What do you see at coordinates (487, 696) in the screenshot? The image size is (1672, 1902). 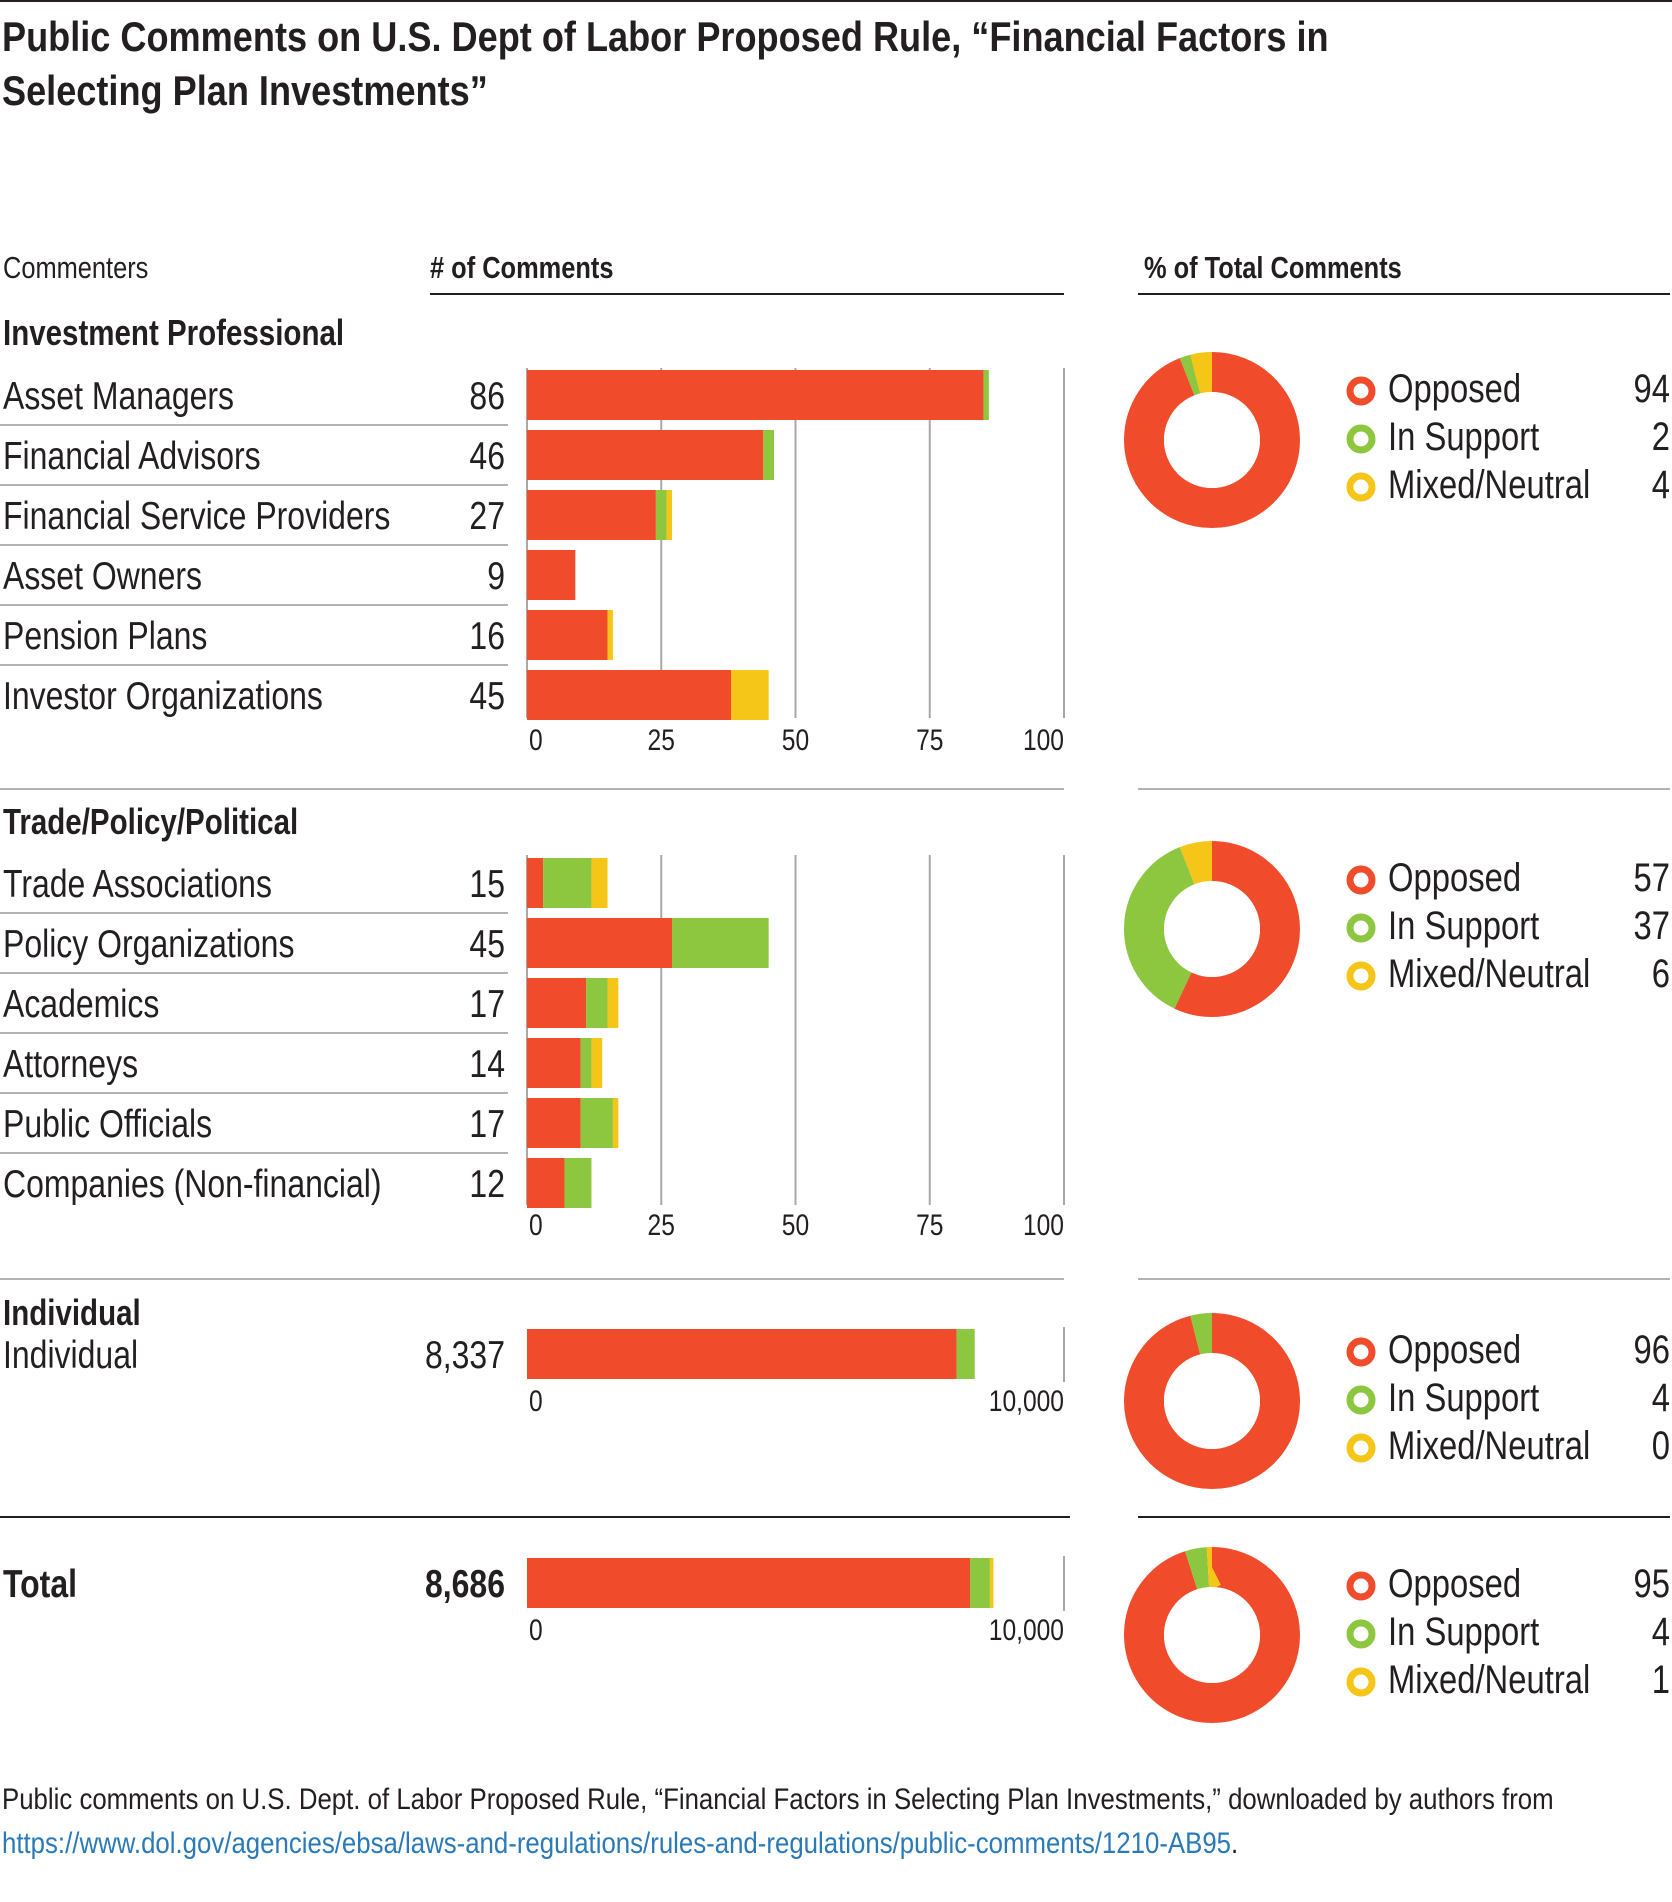 I see `category-total-investor-organizations: 45` at bounding box center [487, 696].